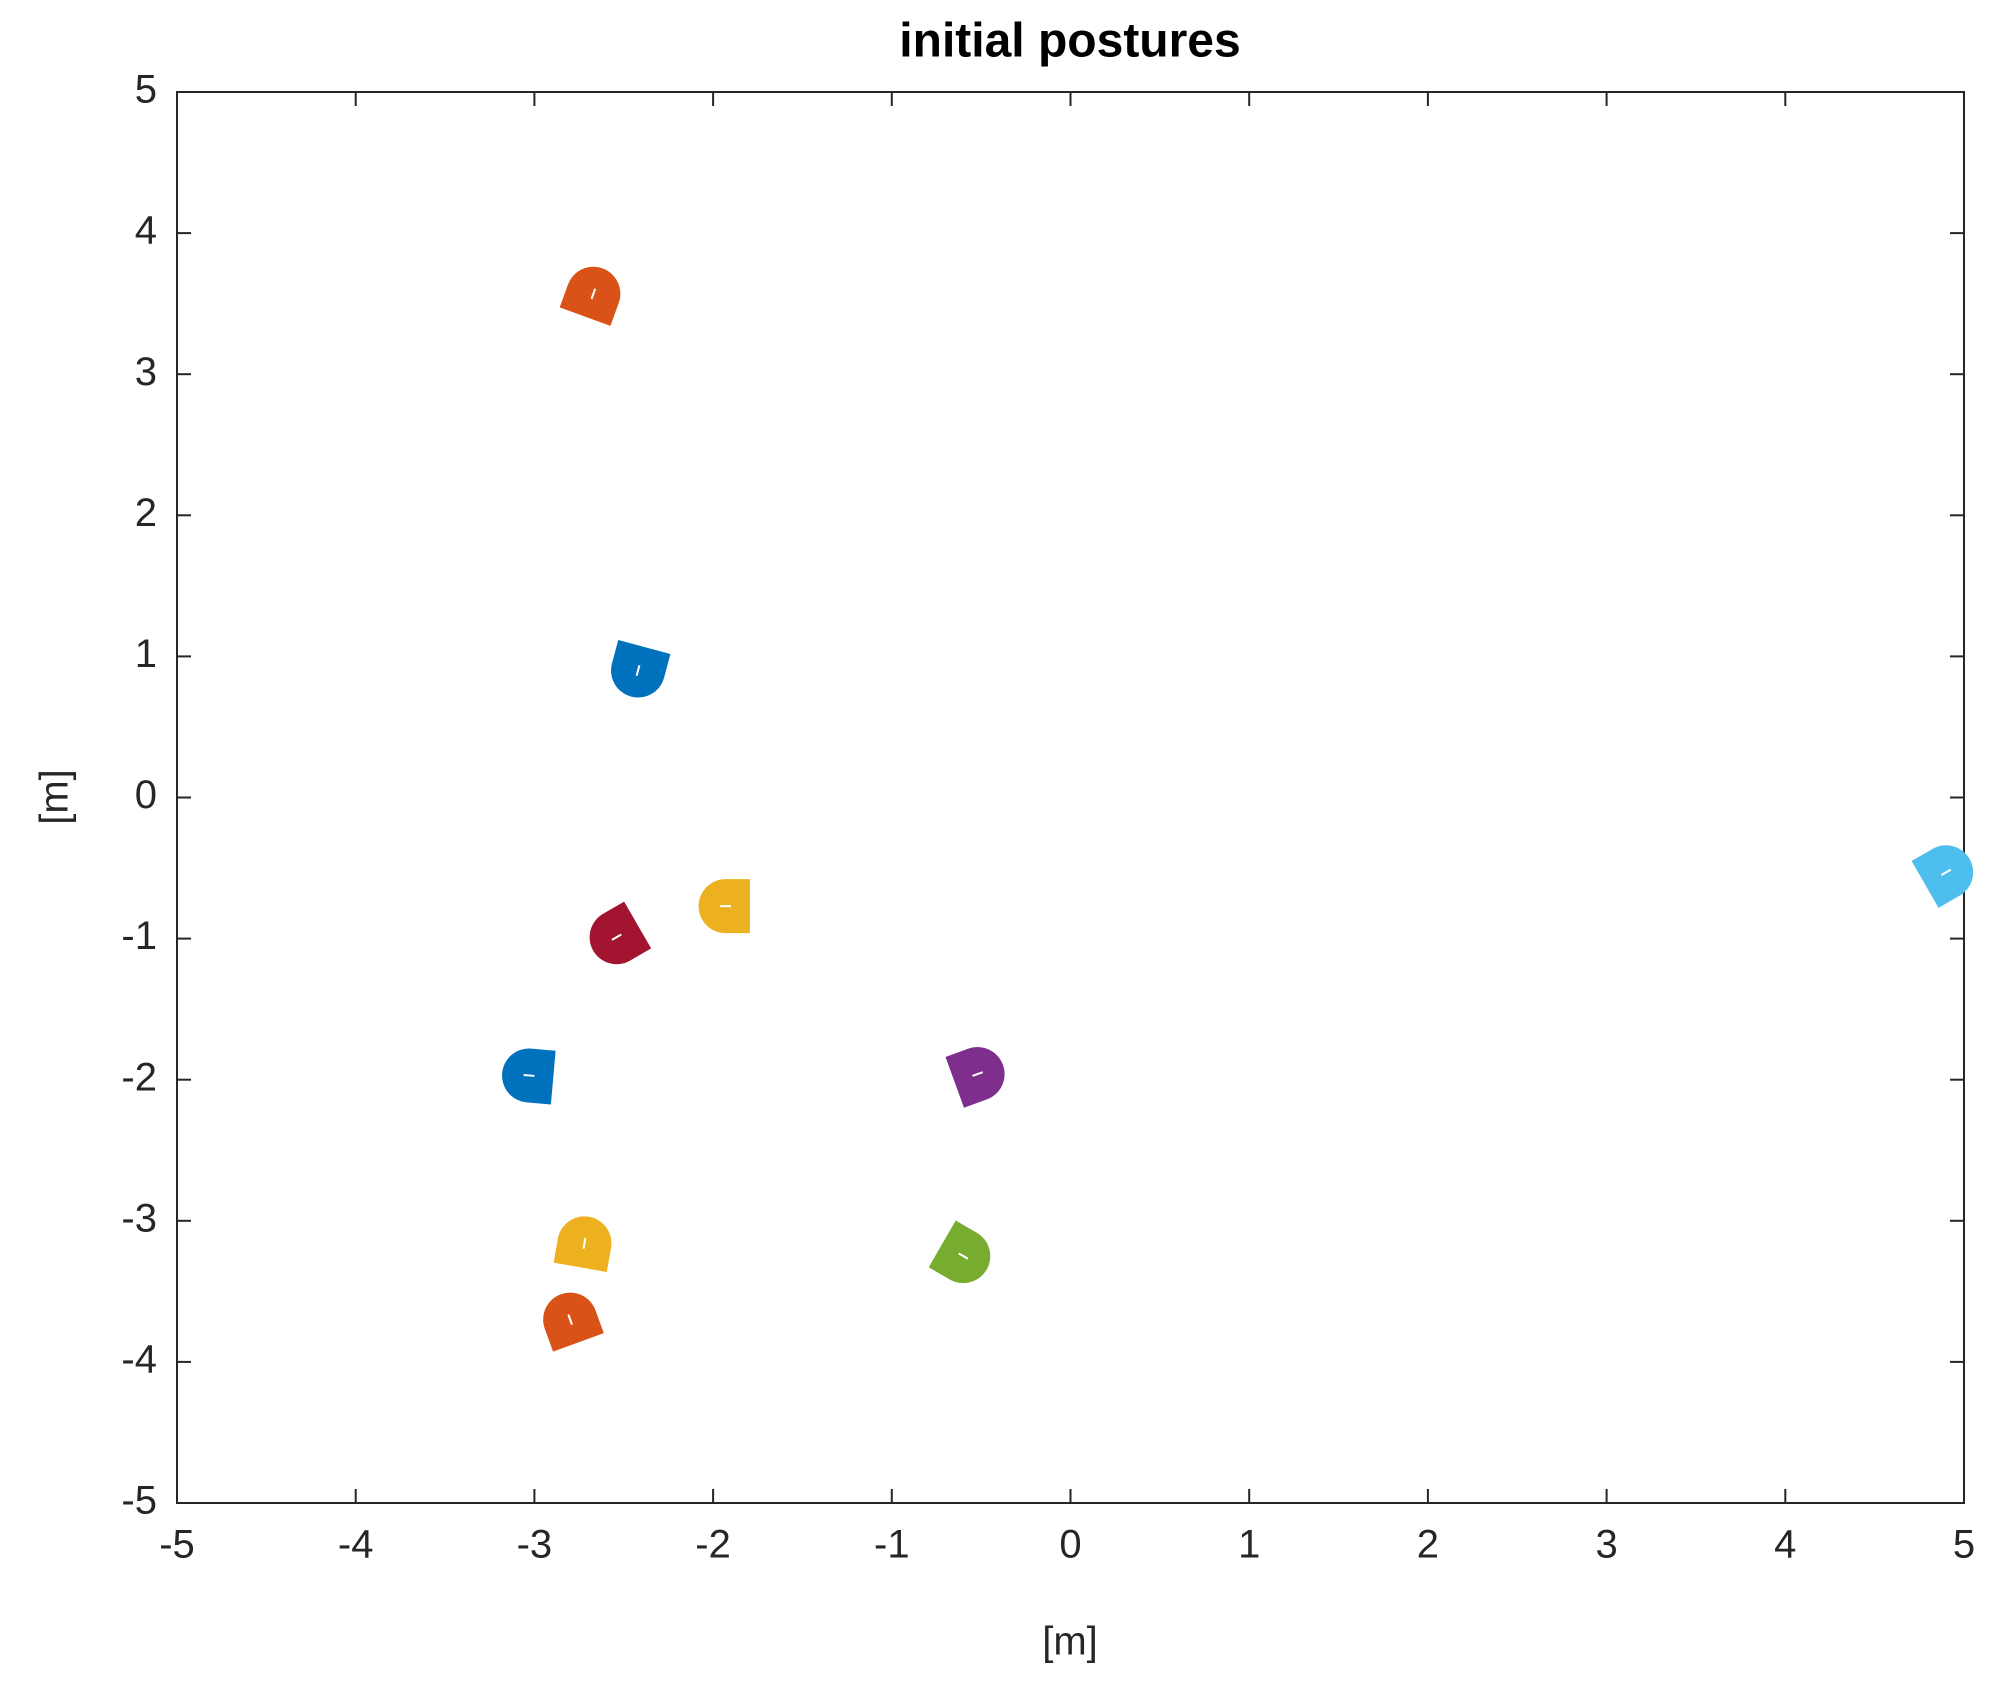  What do you see at coordinates (139, 1501) in the screenshot?
I see `y-tick-label: -5` at bounding box center [139, 1501].